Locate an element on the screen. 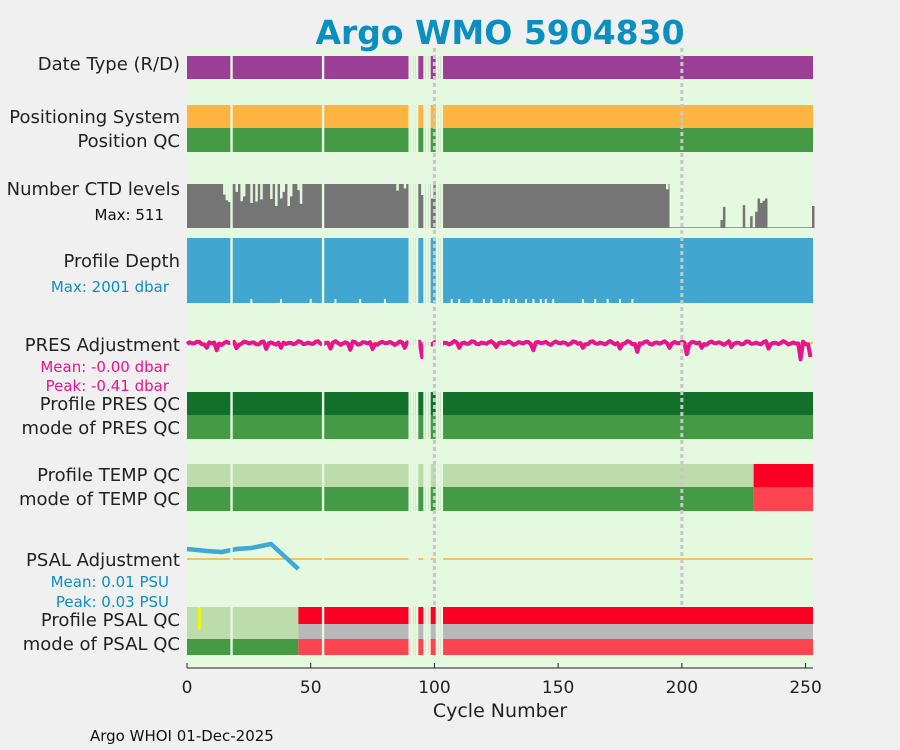  label-profile-depth: Profile Depth is located at coordinates (121, 261).